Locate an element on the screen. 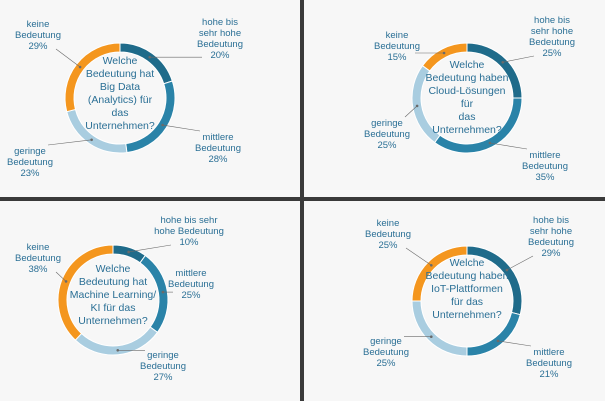 The image size is (605, 401). leader-line-mittlere-iot is located at coordinates (514, 343).